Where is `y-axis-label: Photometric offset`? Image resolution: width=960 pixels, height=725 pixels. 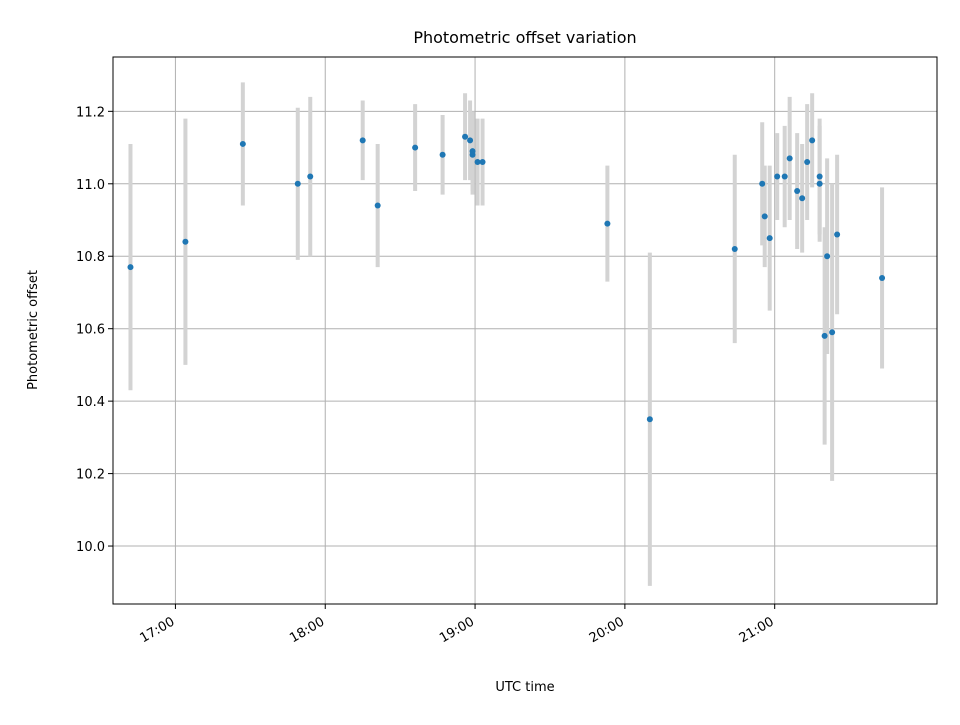
y-axis-label: Photometric offset is located at coordinates (33, 330).